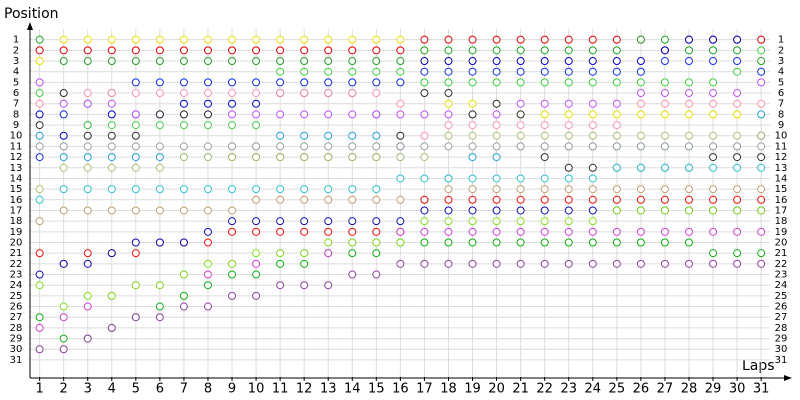  I want to click on y-tick-label-right: 14, so click(781, 178).